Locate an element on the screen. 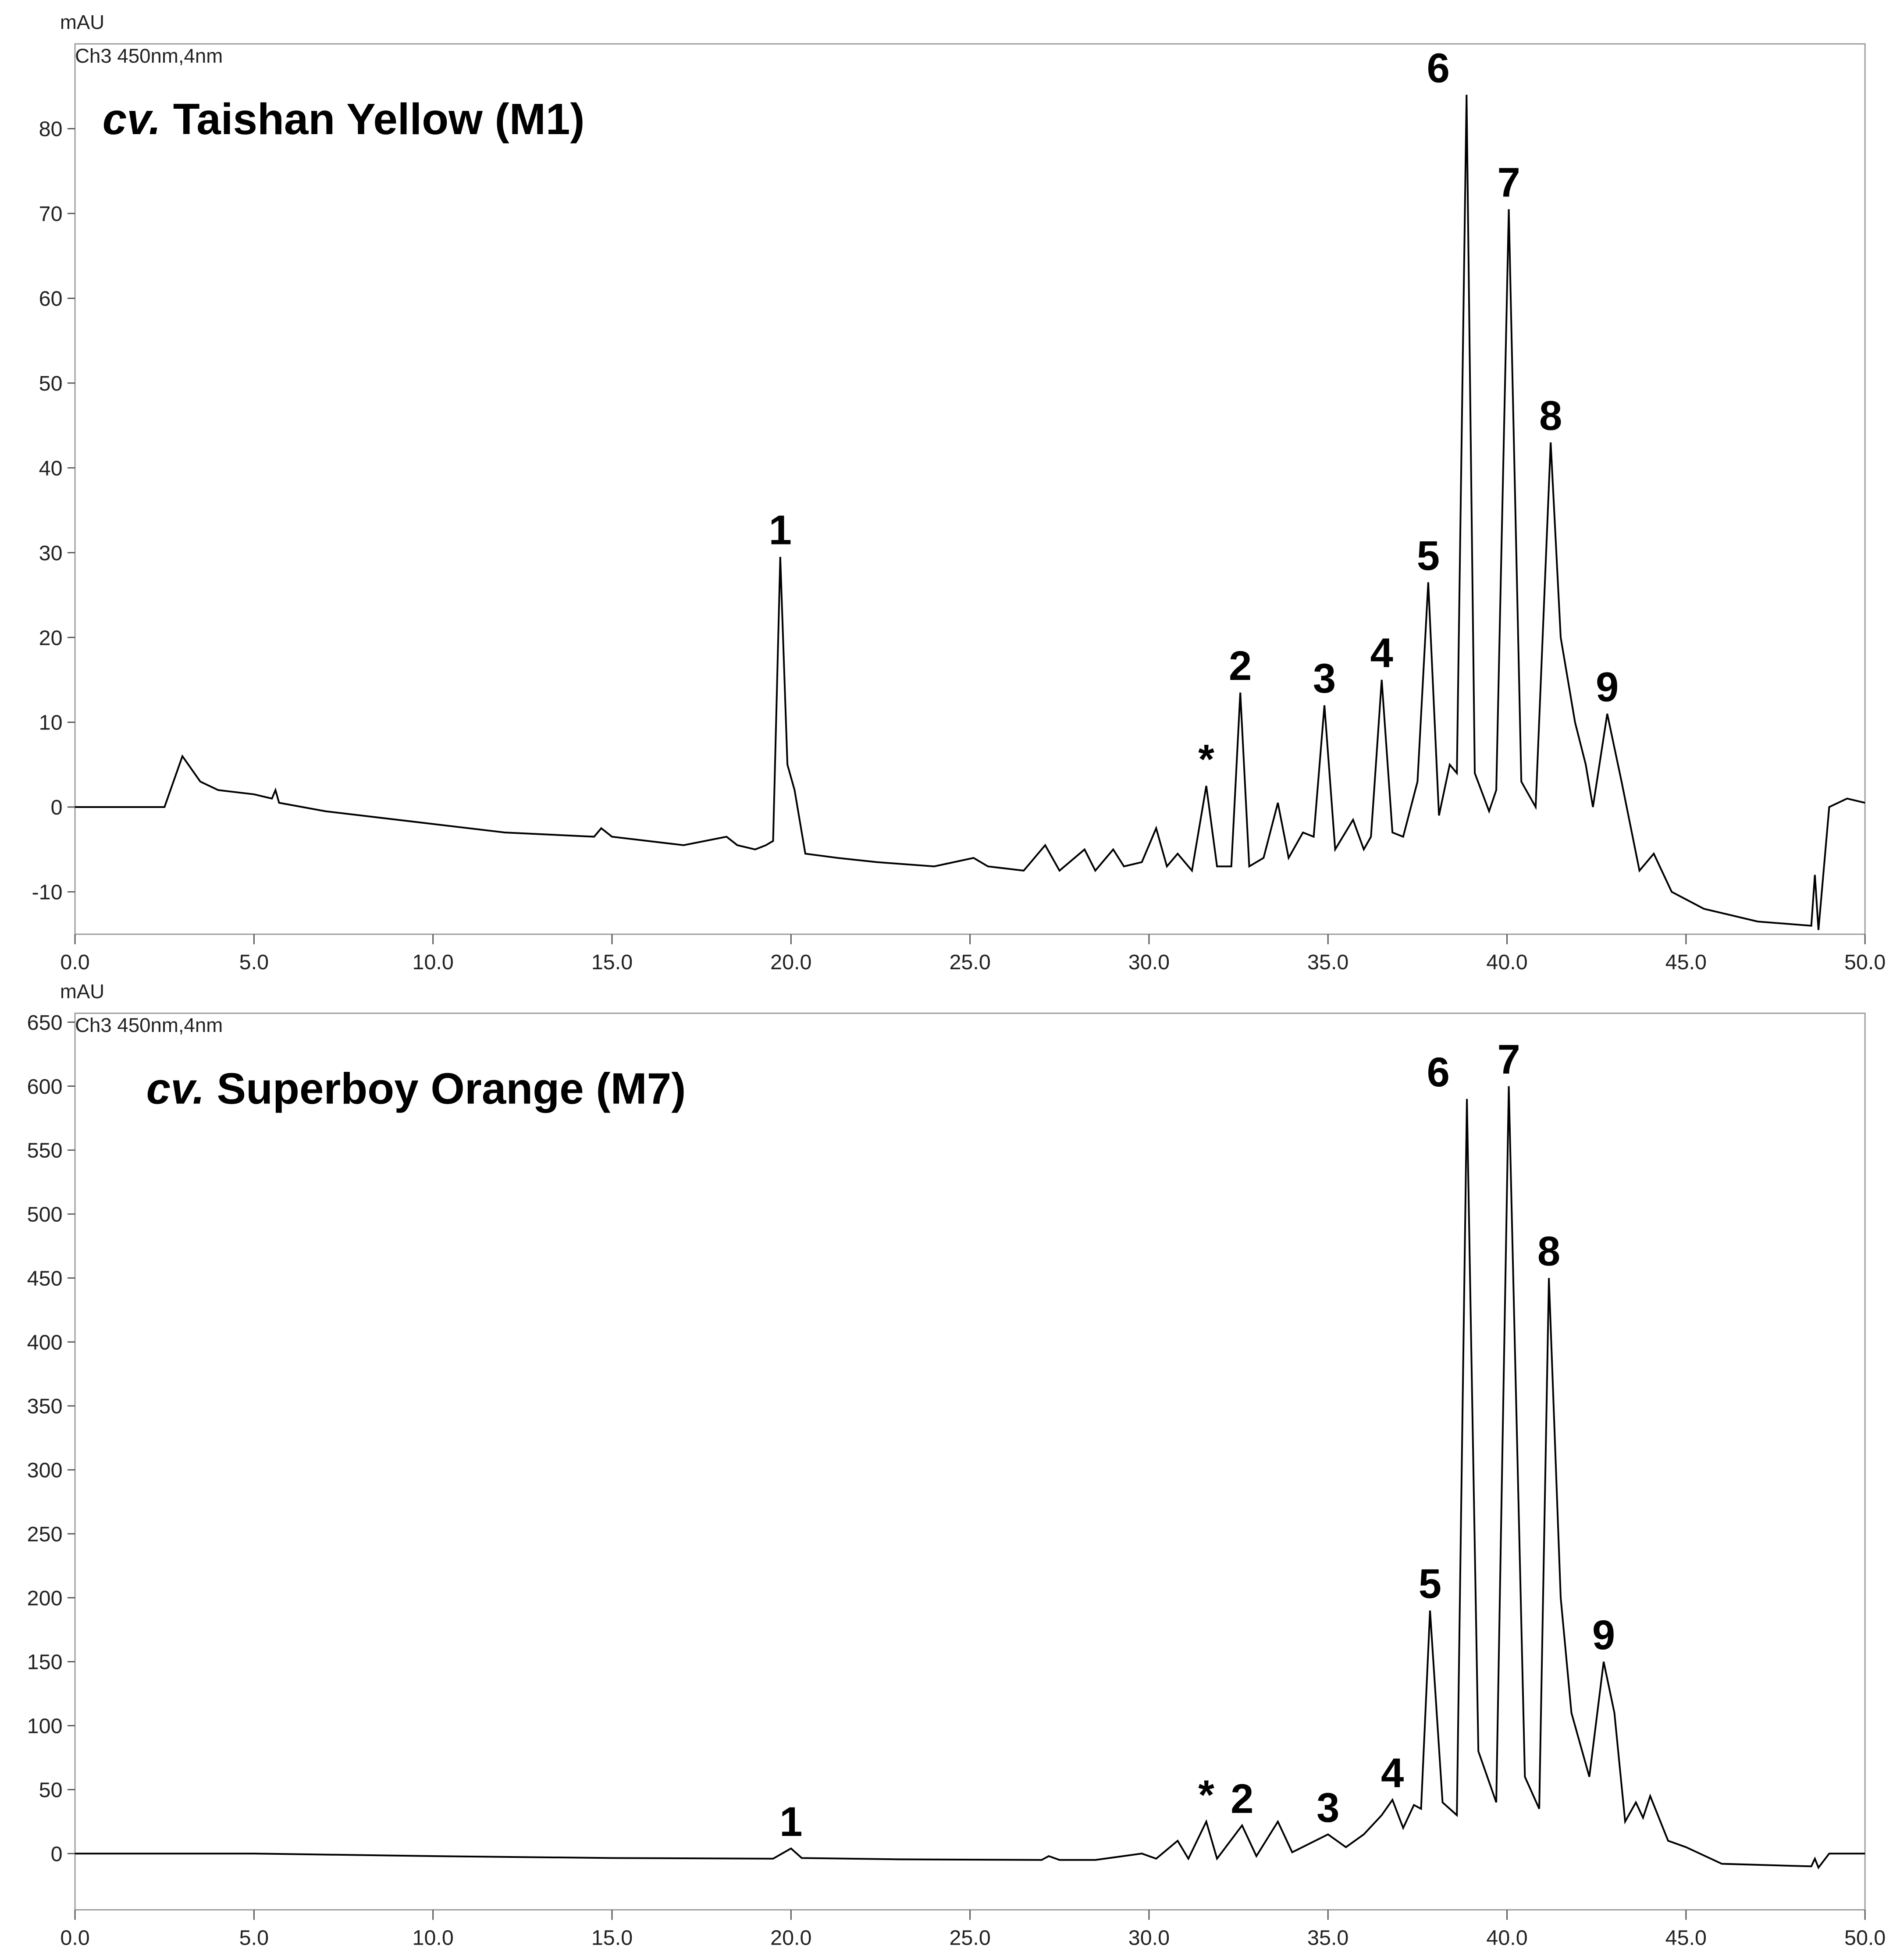  y-tick-label: 70 is located at coordinates (51, 214).